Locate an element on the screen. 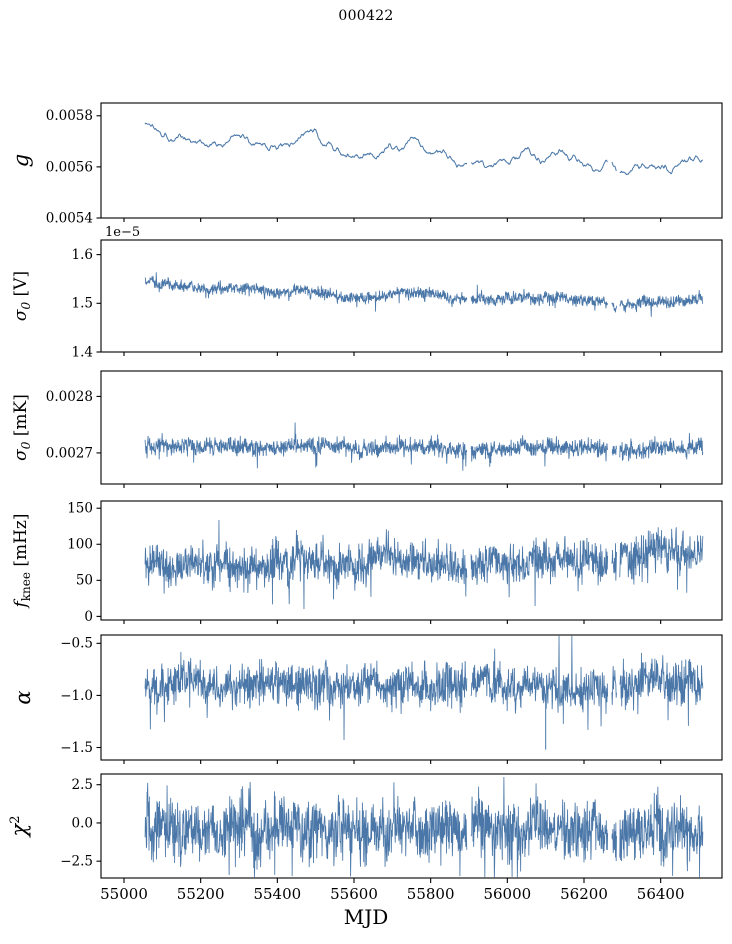  x-tick-label: 55200 is located at coordinates (201, 894).